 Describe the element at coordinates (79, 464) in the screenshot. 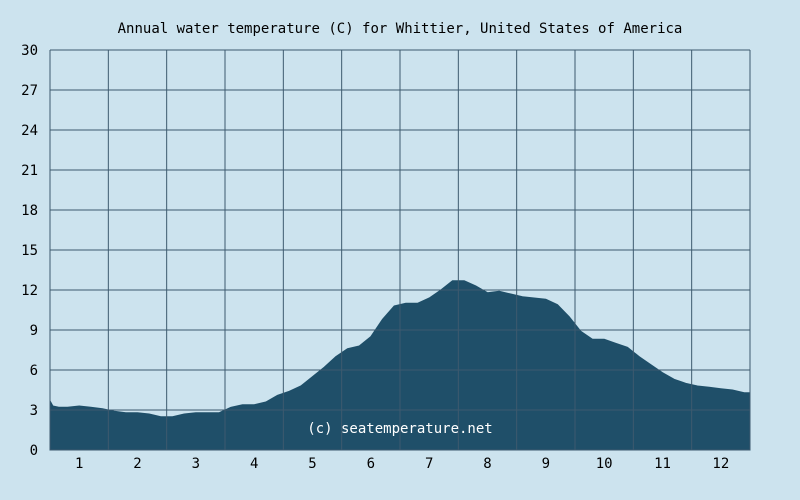

I see `x-tick-label: 1` at that location.